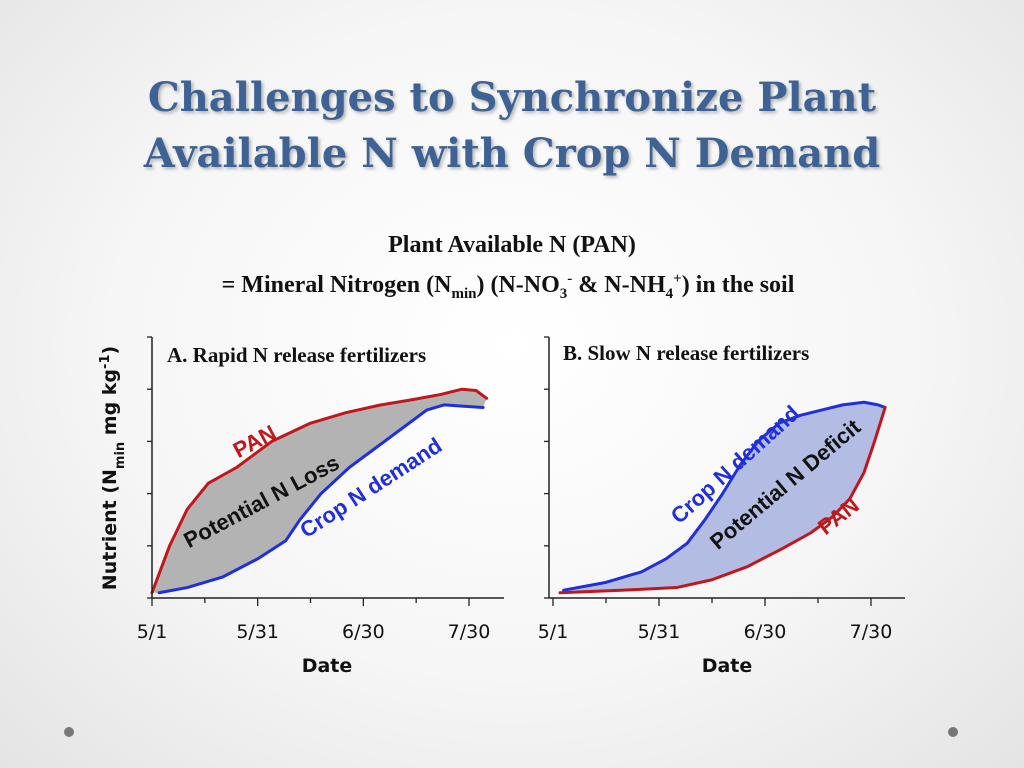  I want to click on subtitle-part-a: = Mineral Nitrogen (N, so click(336, 285).